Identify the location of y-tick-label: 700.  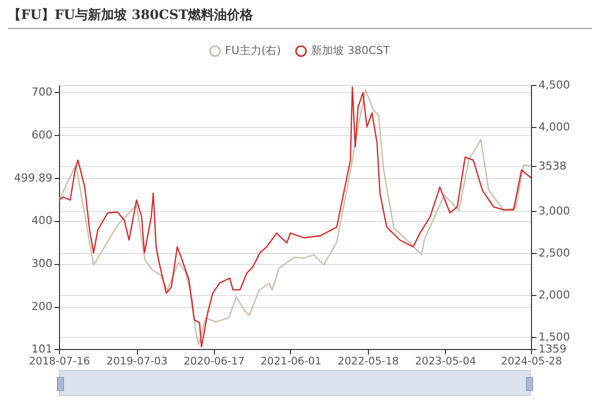
(42, 91).